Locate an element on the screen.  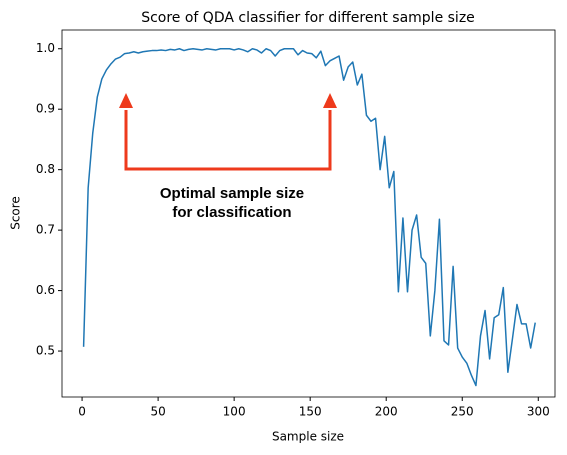
y-tick-label: 0.9 is located at coordinates (45, 109).